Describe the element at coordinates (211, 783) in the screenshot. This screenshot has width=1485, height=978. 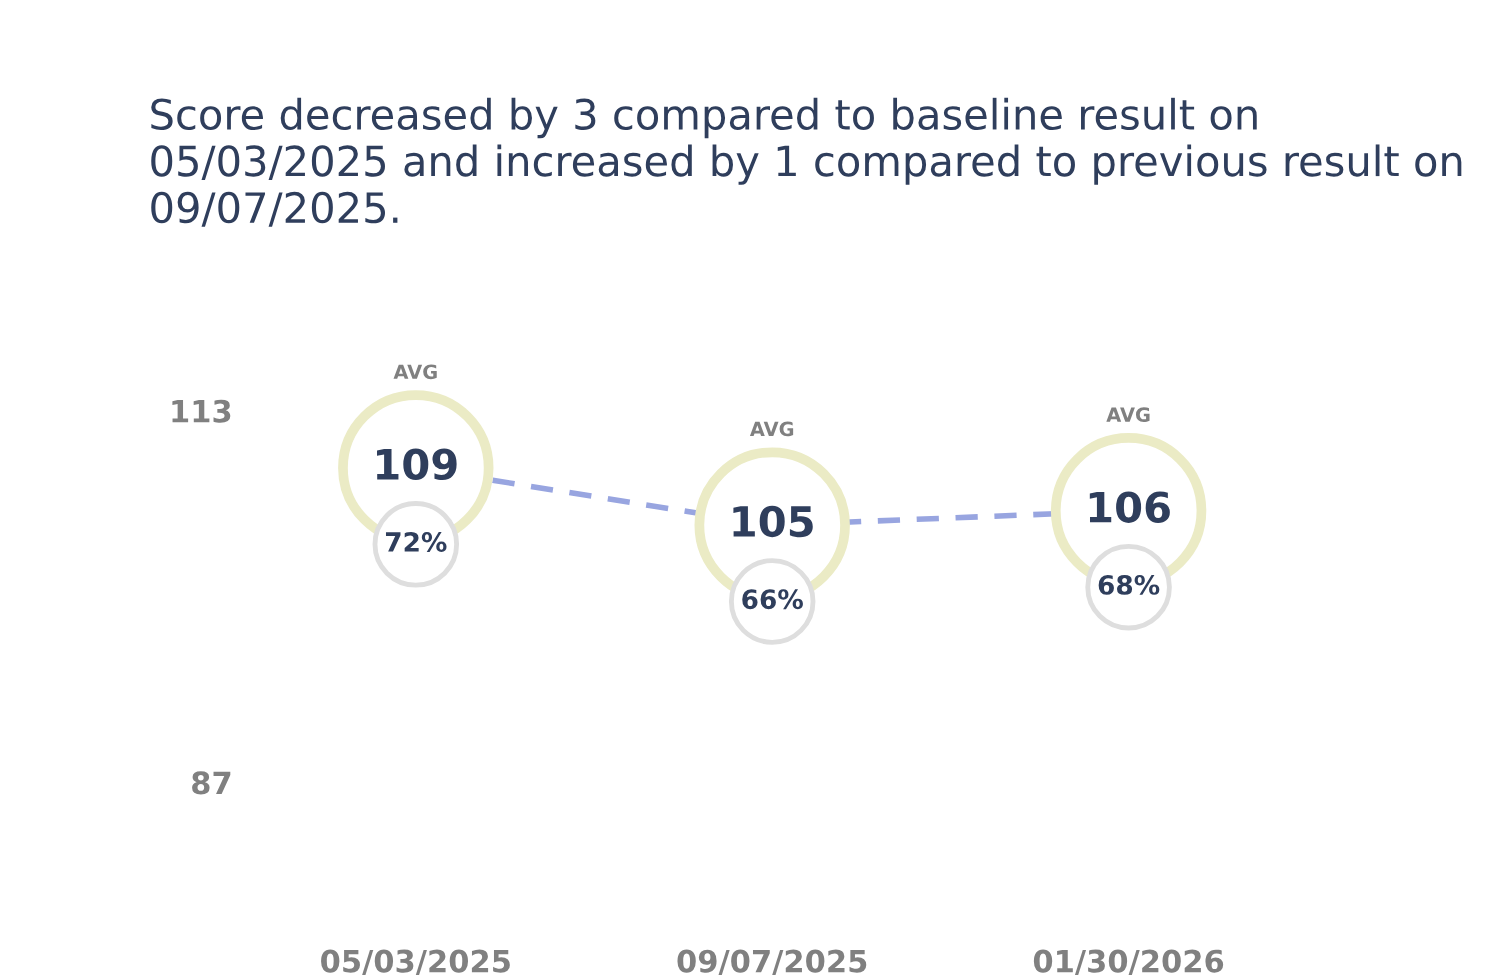
I see `y-tick-label: 87` at that location.